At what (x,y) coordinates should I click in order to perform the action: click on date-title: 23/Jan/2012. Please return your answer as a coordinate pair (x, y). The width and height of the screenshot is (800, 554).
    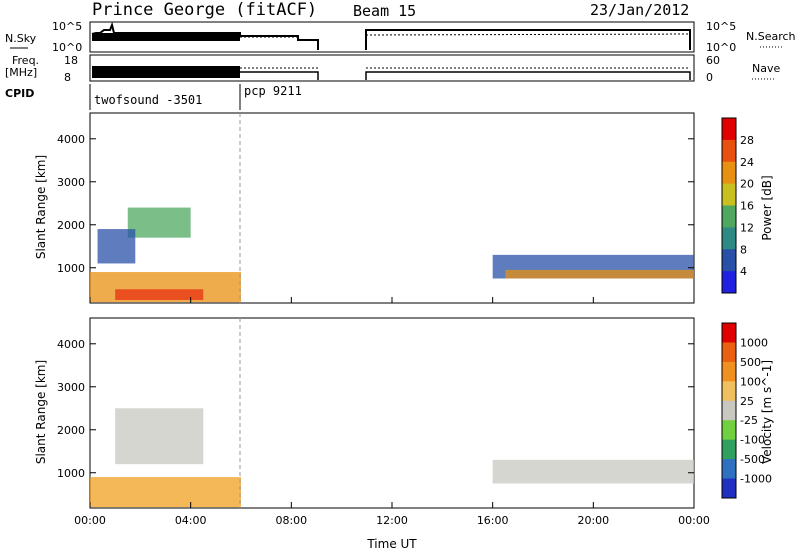
    Looking at the image, I should click on (639, 10).